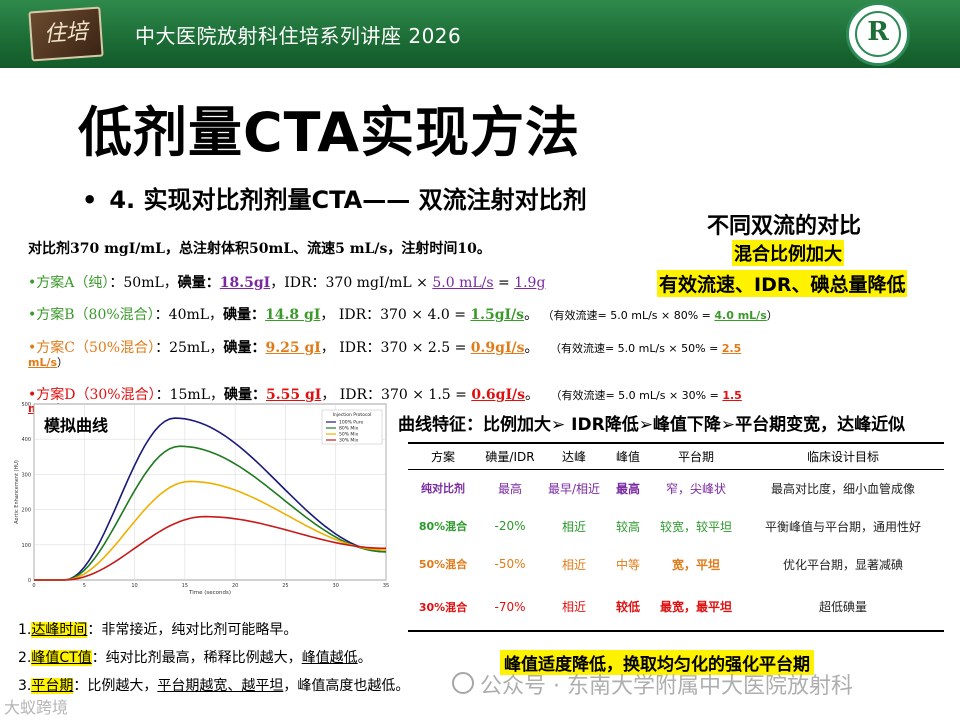 The width and height of the screenshot is (960, 720). What do you see at coordinates (784, 226) in the screenshot?
I see `comparison-heading: 不同双流的对比` at bounding box center [784, 226].